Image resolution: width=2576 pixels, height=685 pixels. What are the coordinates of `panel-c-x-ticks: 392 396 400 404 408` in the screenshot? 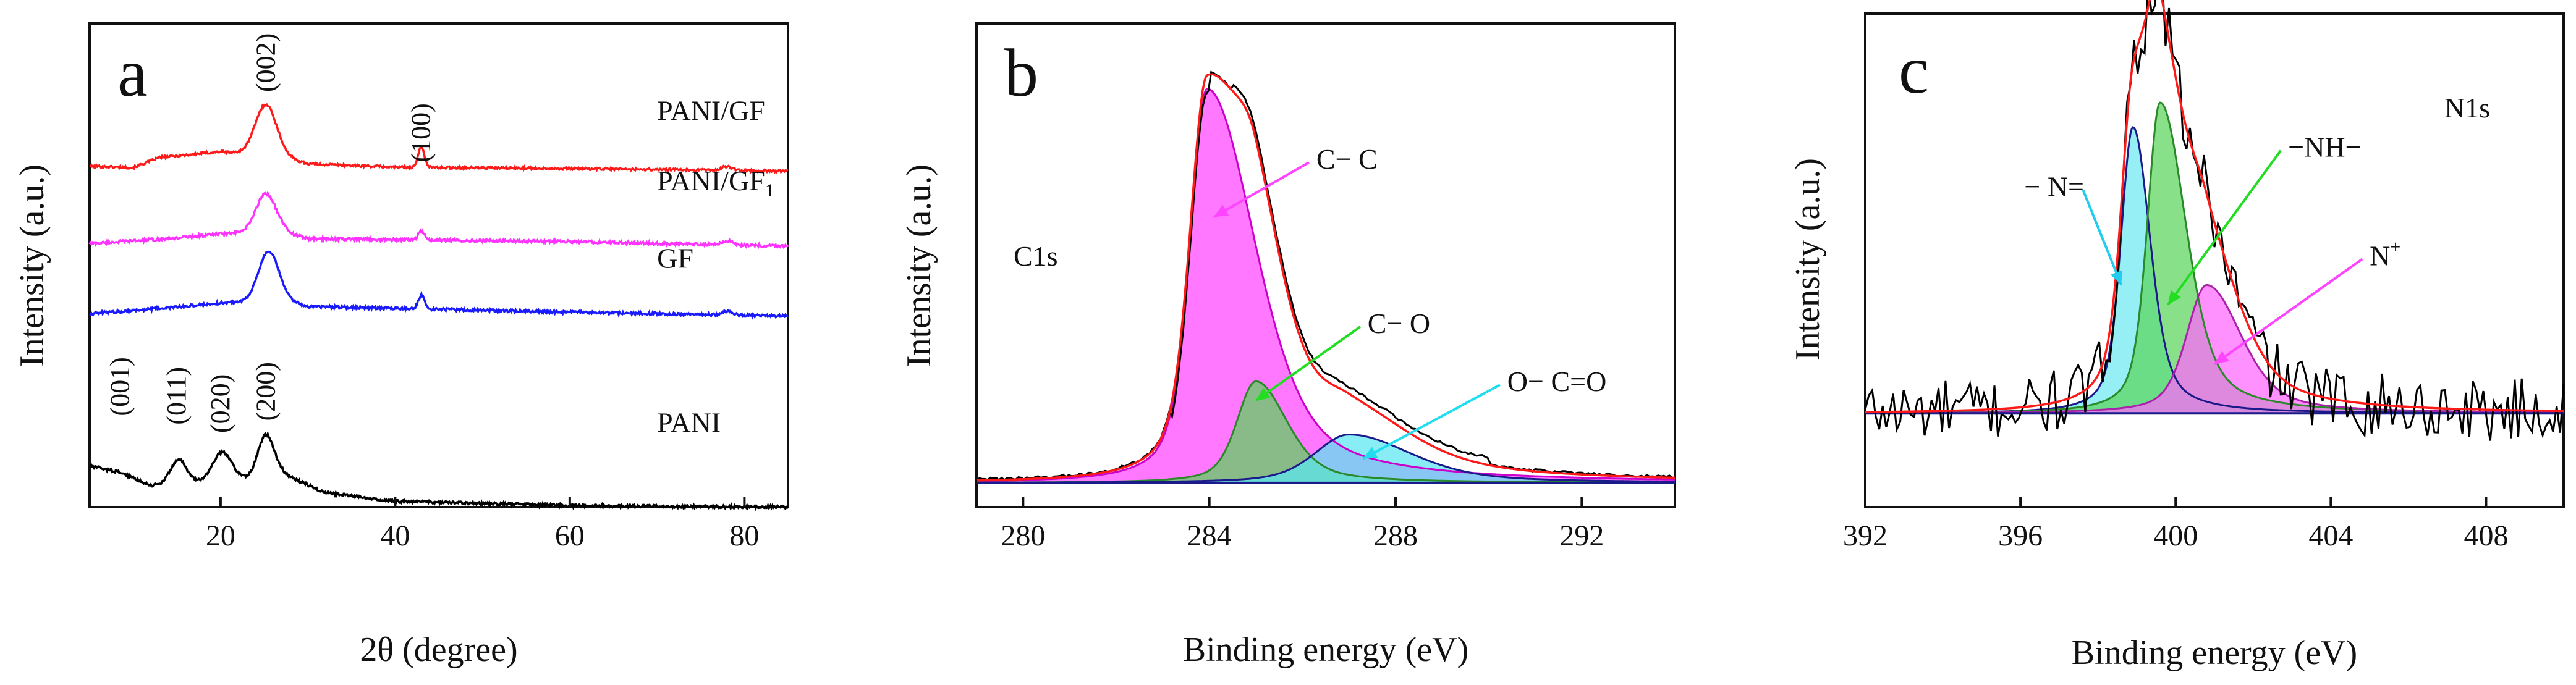 It's located at (2175, 524).